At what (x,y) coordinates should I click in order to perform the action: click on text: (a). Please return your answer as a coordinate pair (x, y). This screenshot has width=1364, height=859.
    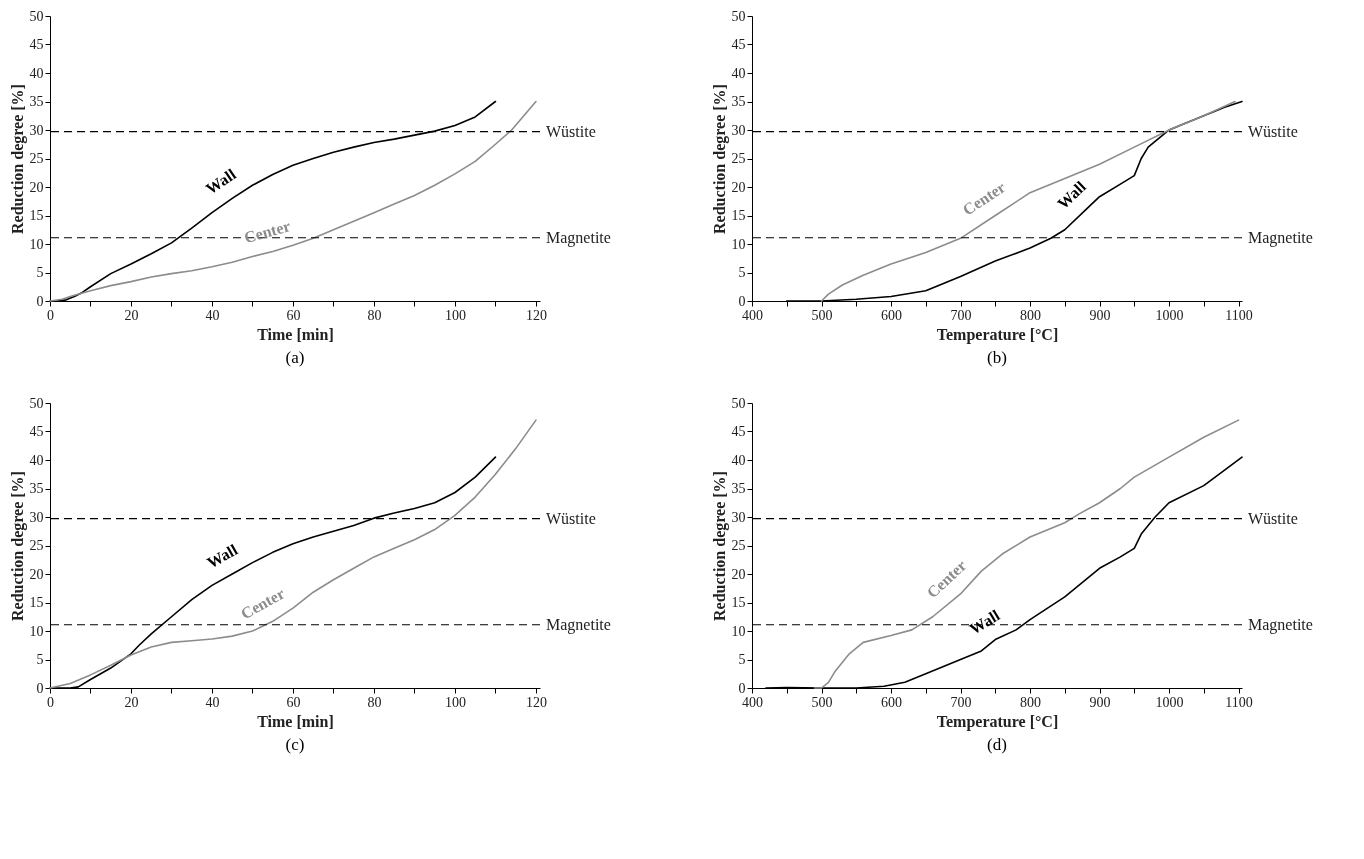
    Looking at the image, I should click on (295, 357).